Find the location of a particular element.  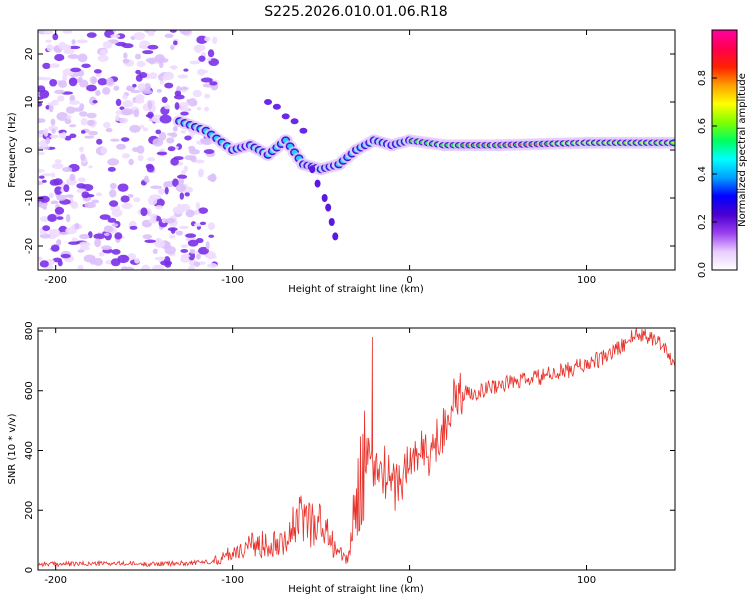

snr-x-label: Height of straight line (km) is located at coordinates (356, 589).